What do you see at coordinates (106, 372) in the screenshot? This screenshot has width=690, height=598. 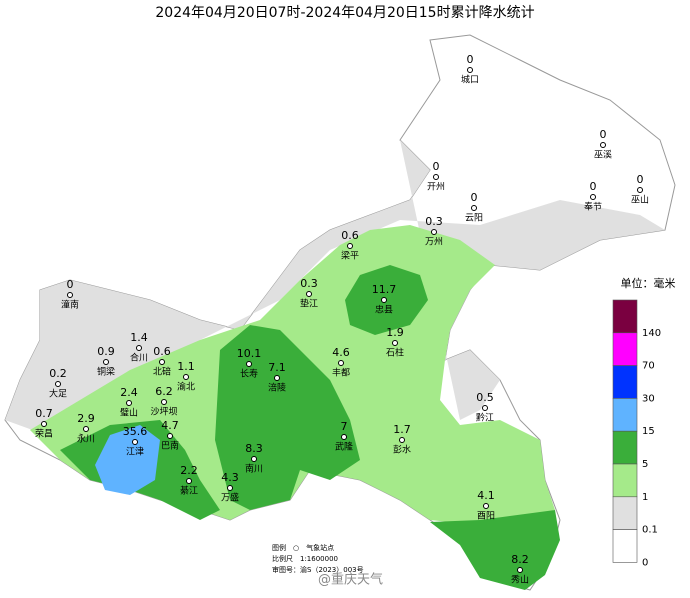 I see `station-name: 铜梁` at bounding box center [106, 372].